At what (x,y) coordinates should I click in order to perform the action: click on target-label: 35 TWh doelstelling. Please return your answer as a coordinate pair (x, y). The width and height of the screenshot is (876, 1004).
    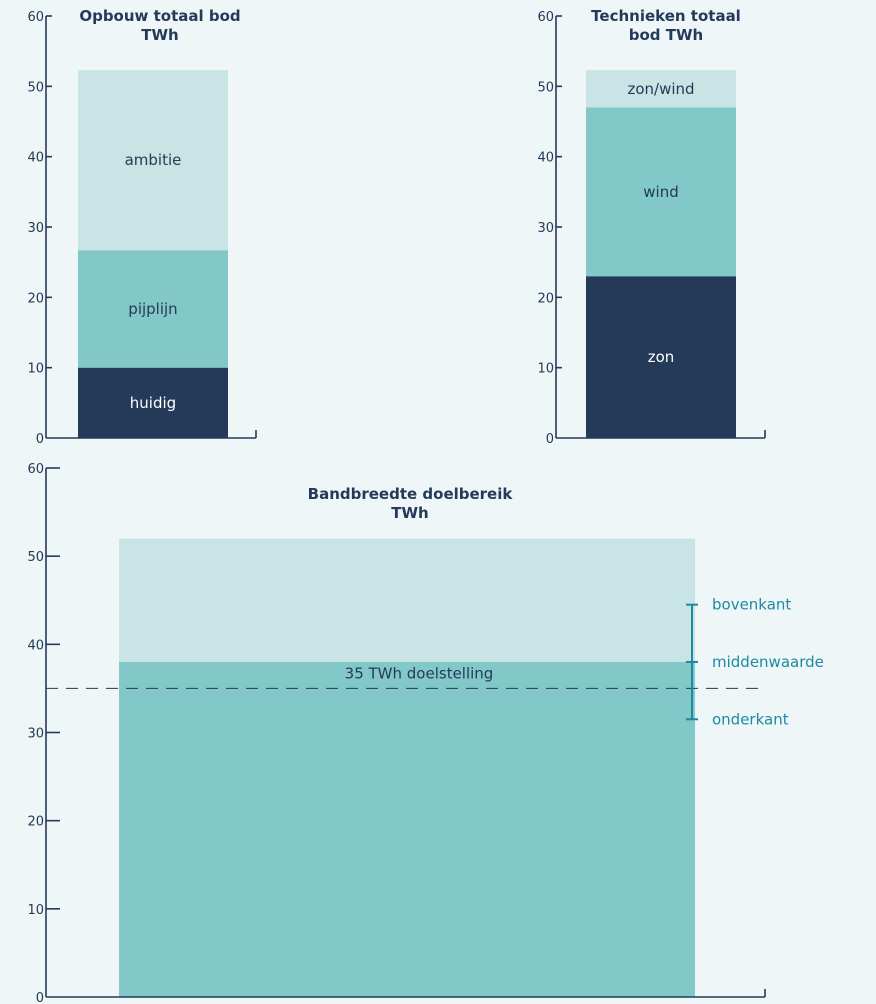
    Looking at the image, I should click on (419, 673).